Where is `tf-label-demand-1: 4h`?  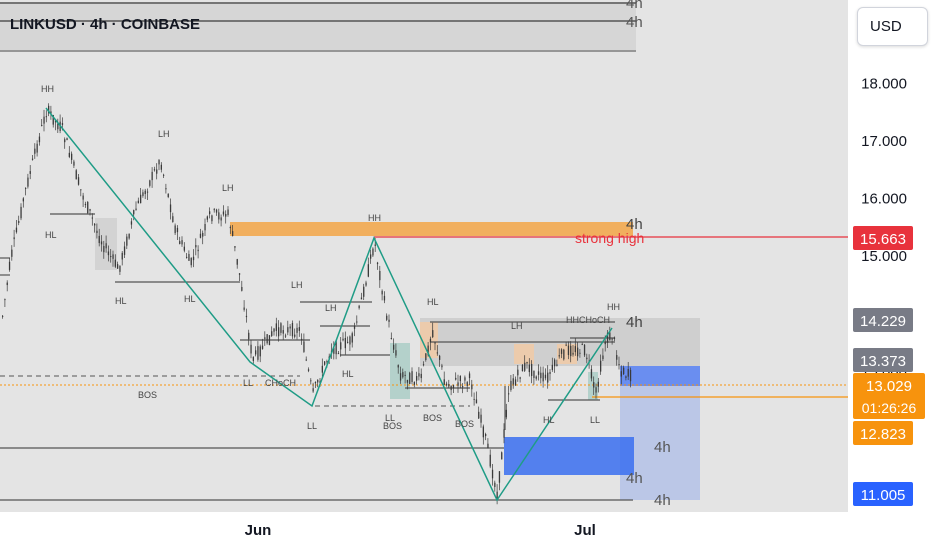 tf-label-demand-1: 4h is located at coordinates (662, 447).